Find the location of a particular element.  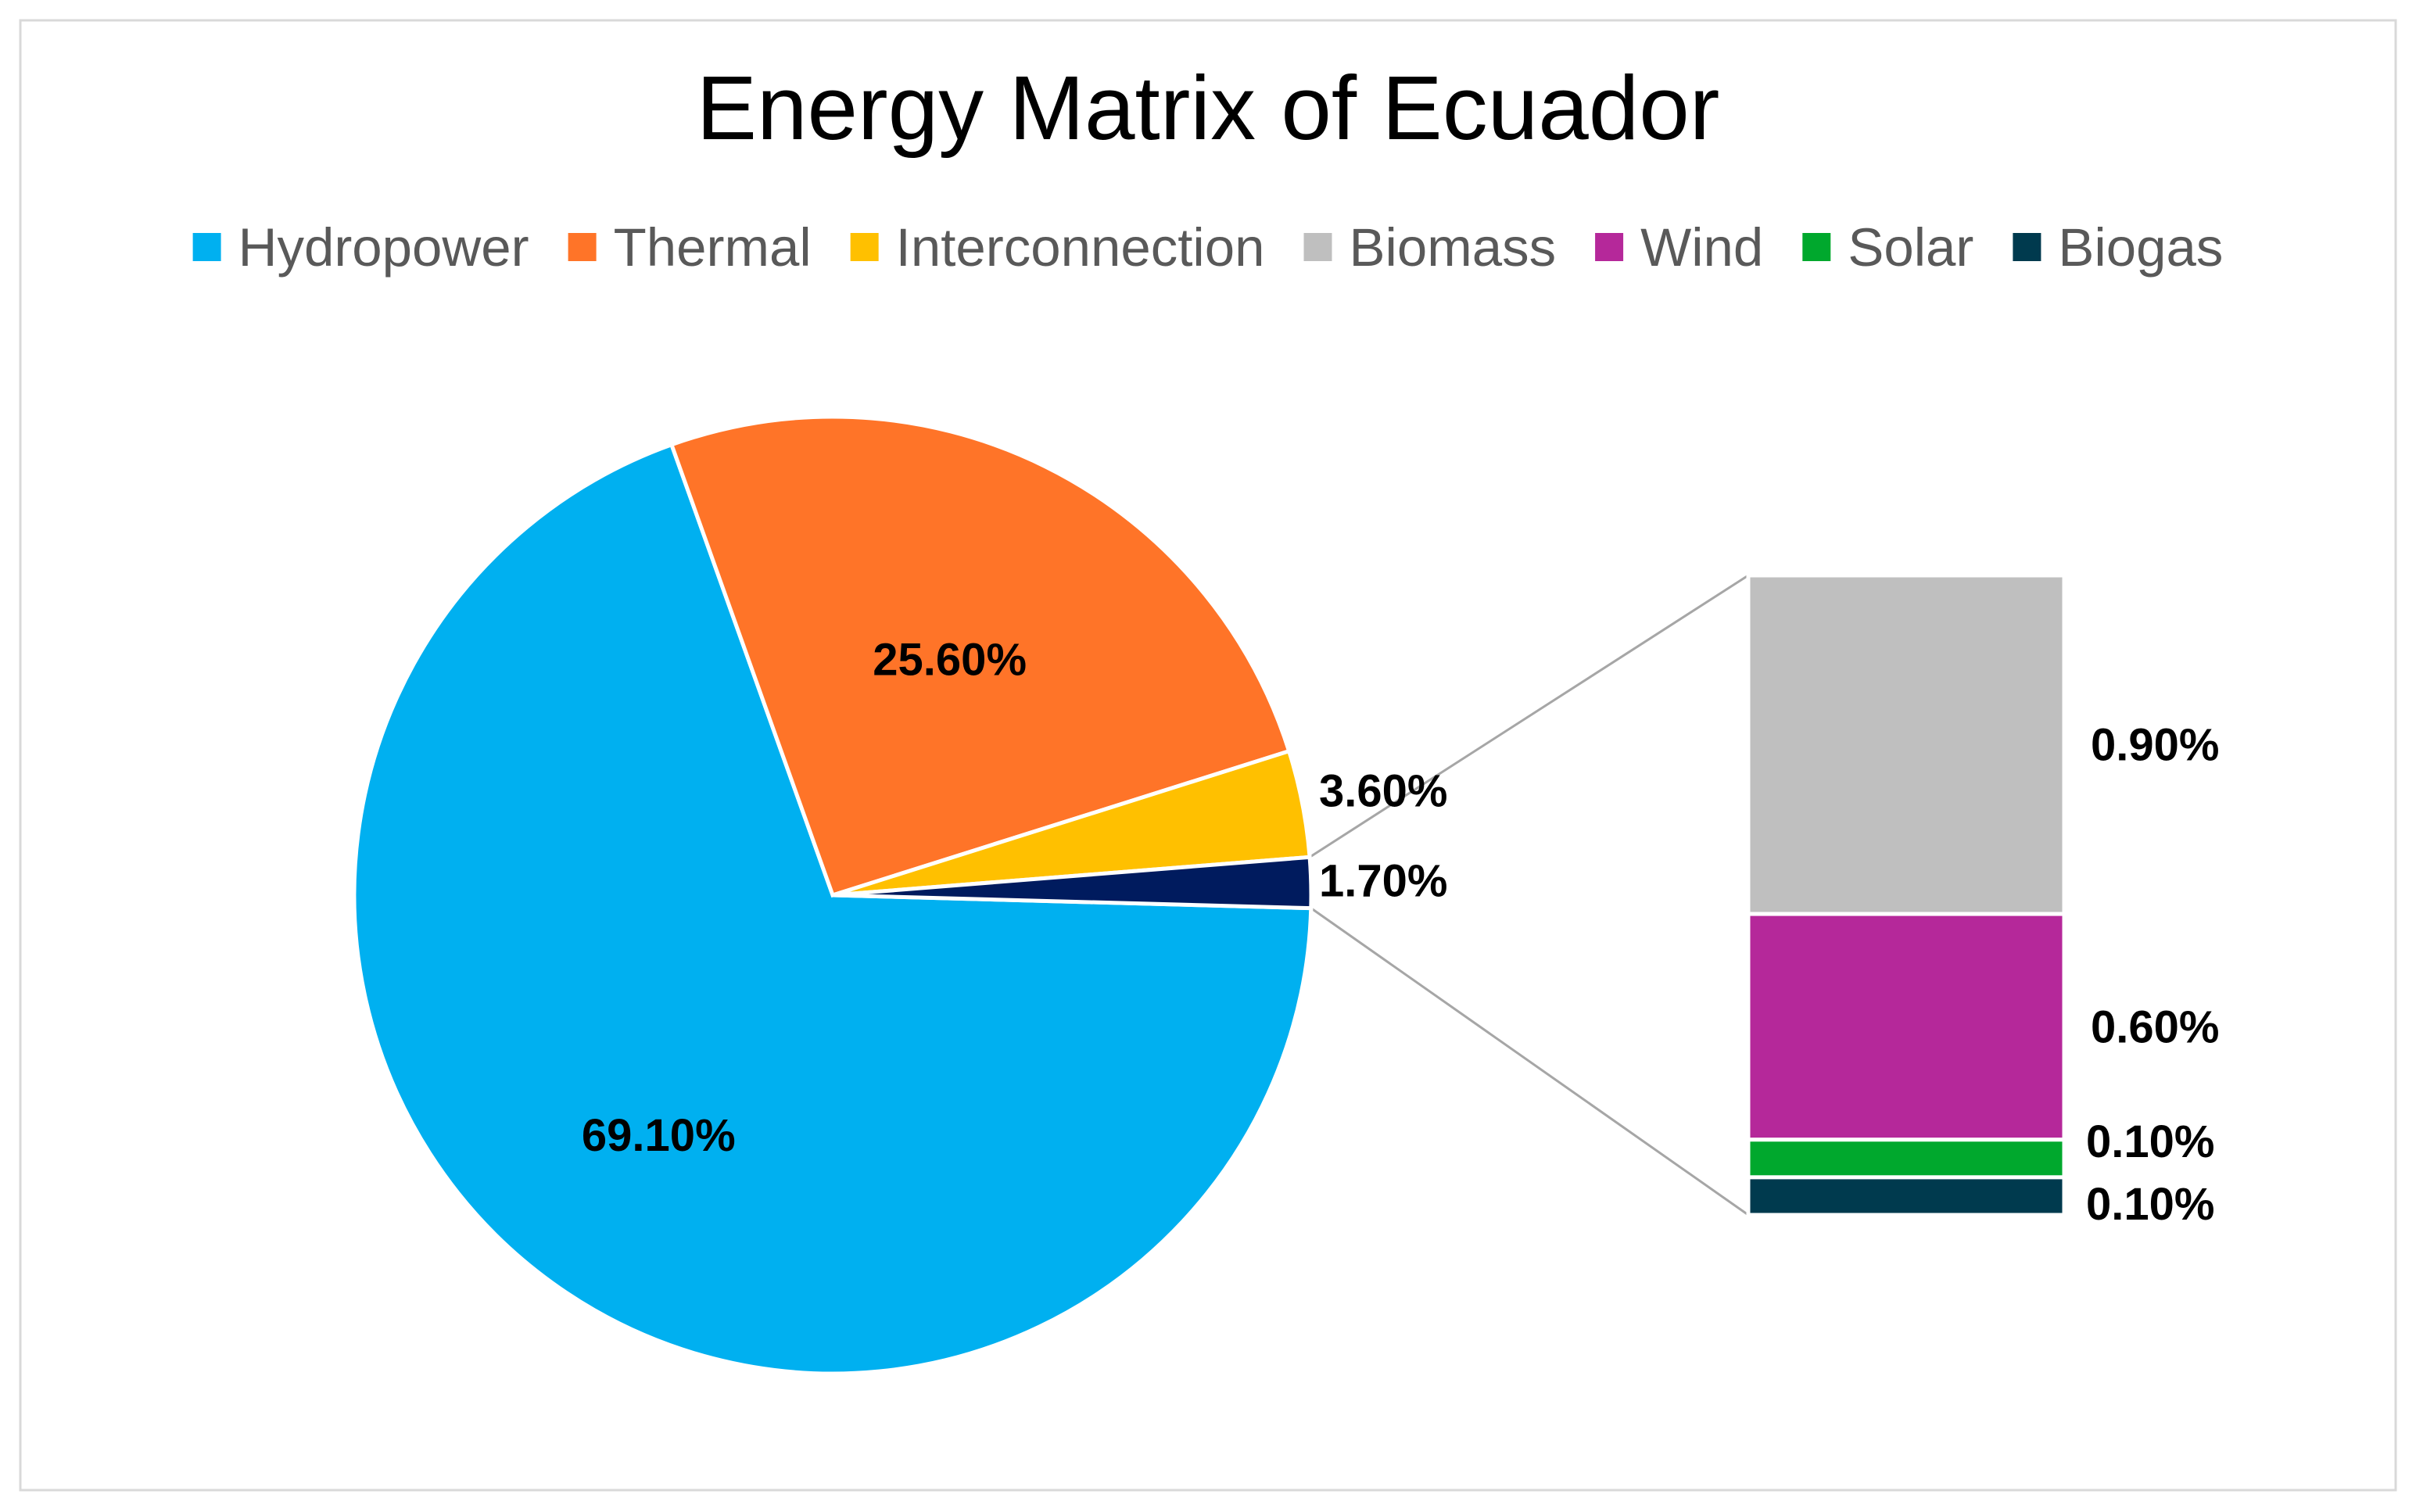

pie-label-interconnection: 3.60% is located at coordinates (1383, 790).